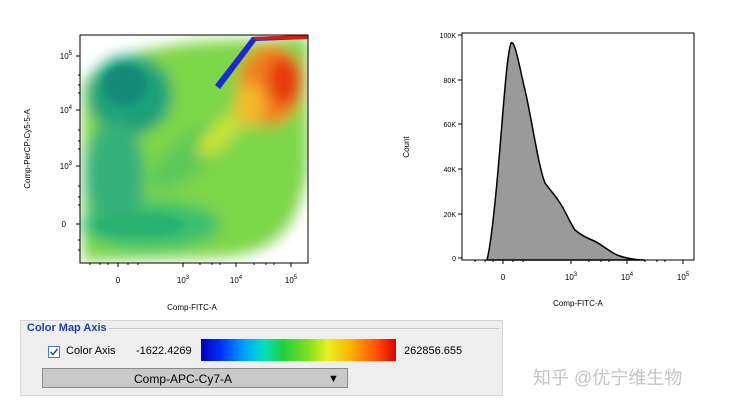 This screenshot has height=407, width=729. What do you see at coordinates (91, 351) in the screenshot?
I see `color-axis-label: Color Axis` at bounding box center [91, 351].